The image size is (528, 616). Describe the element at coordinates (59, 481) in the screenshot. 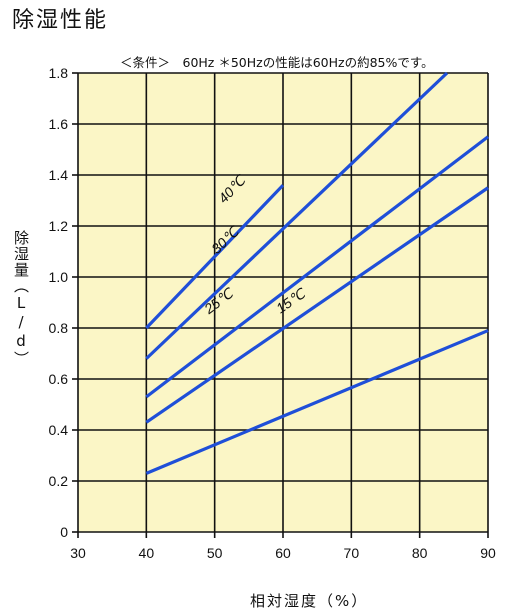

I see `y-tick-label: 0.2` at that location.